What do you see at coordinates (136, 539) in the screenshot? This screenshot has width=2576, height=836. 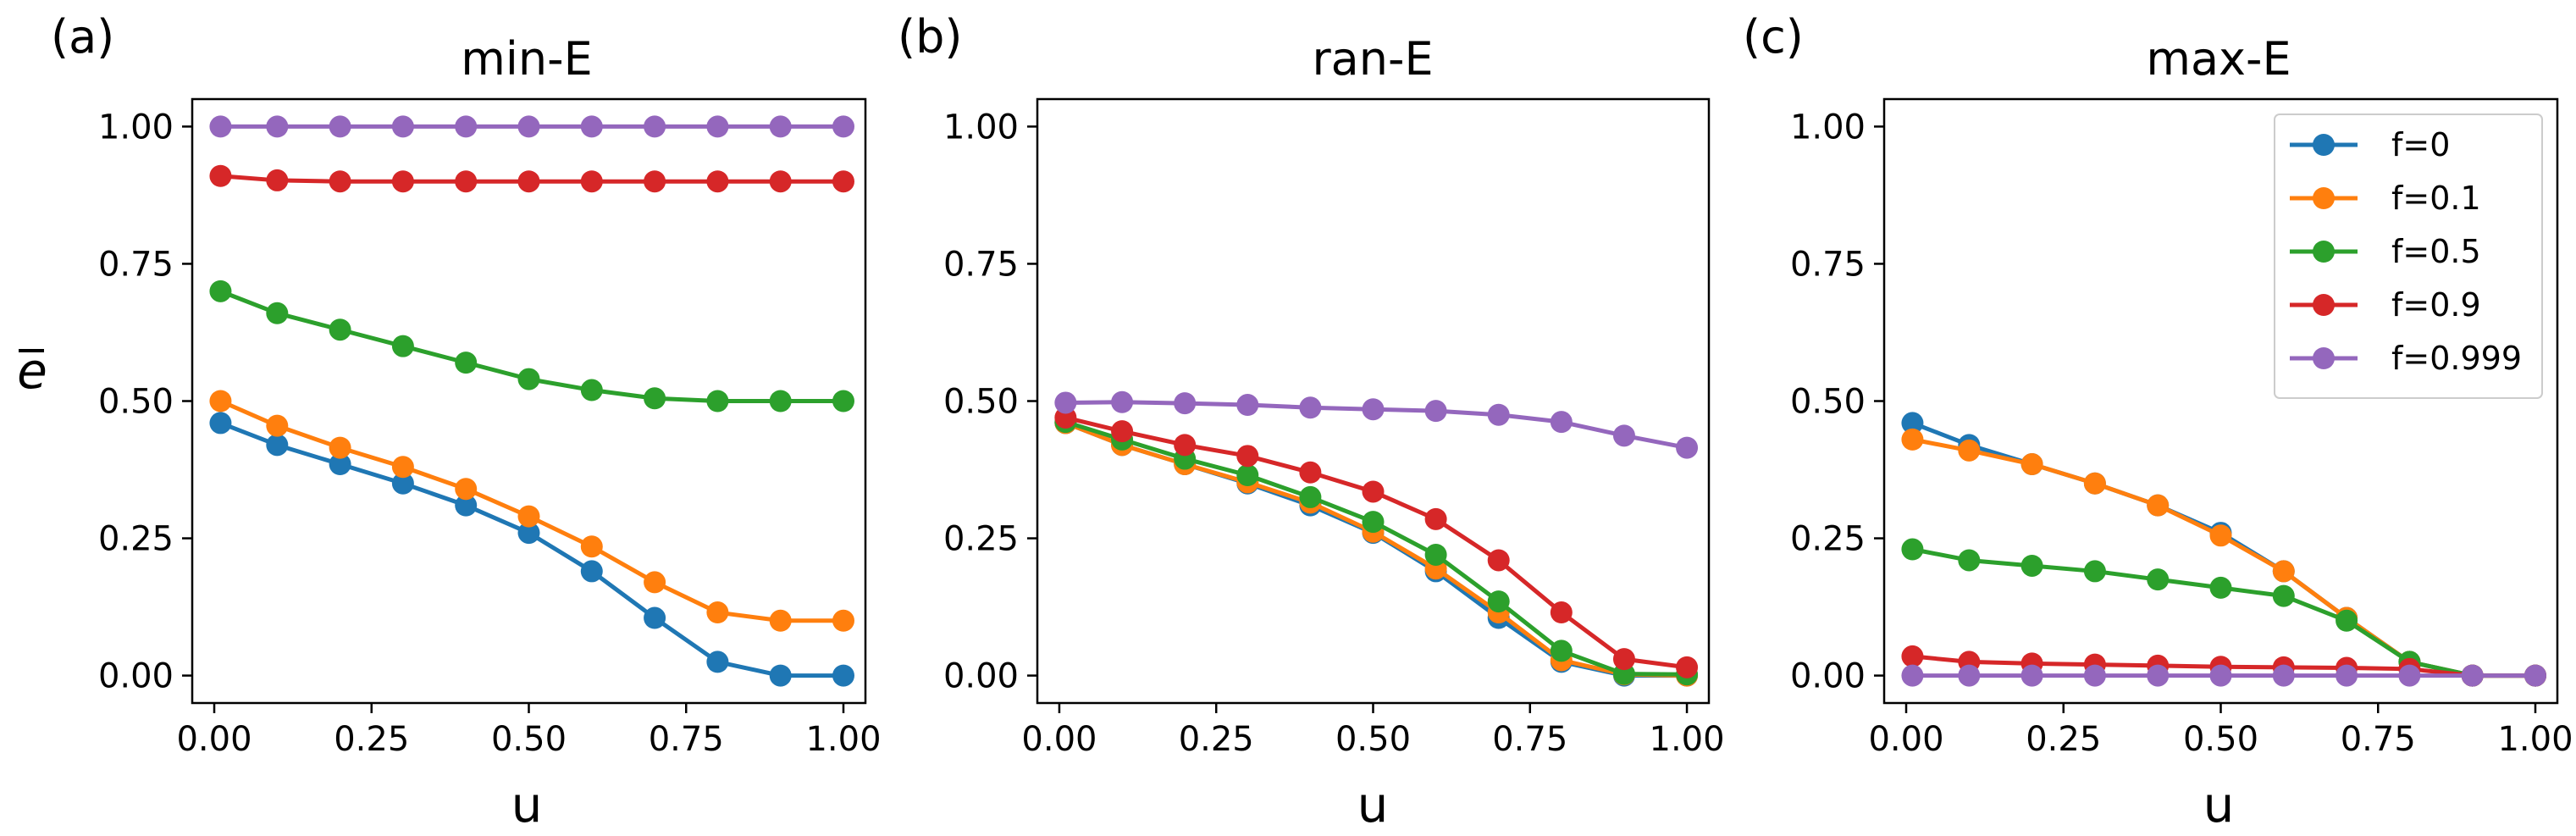 I see `y-tick-label: 0.25` at bounding box center [136, 539].